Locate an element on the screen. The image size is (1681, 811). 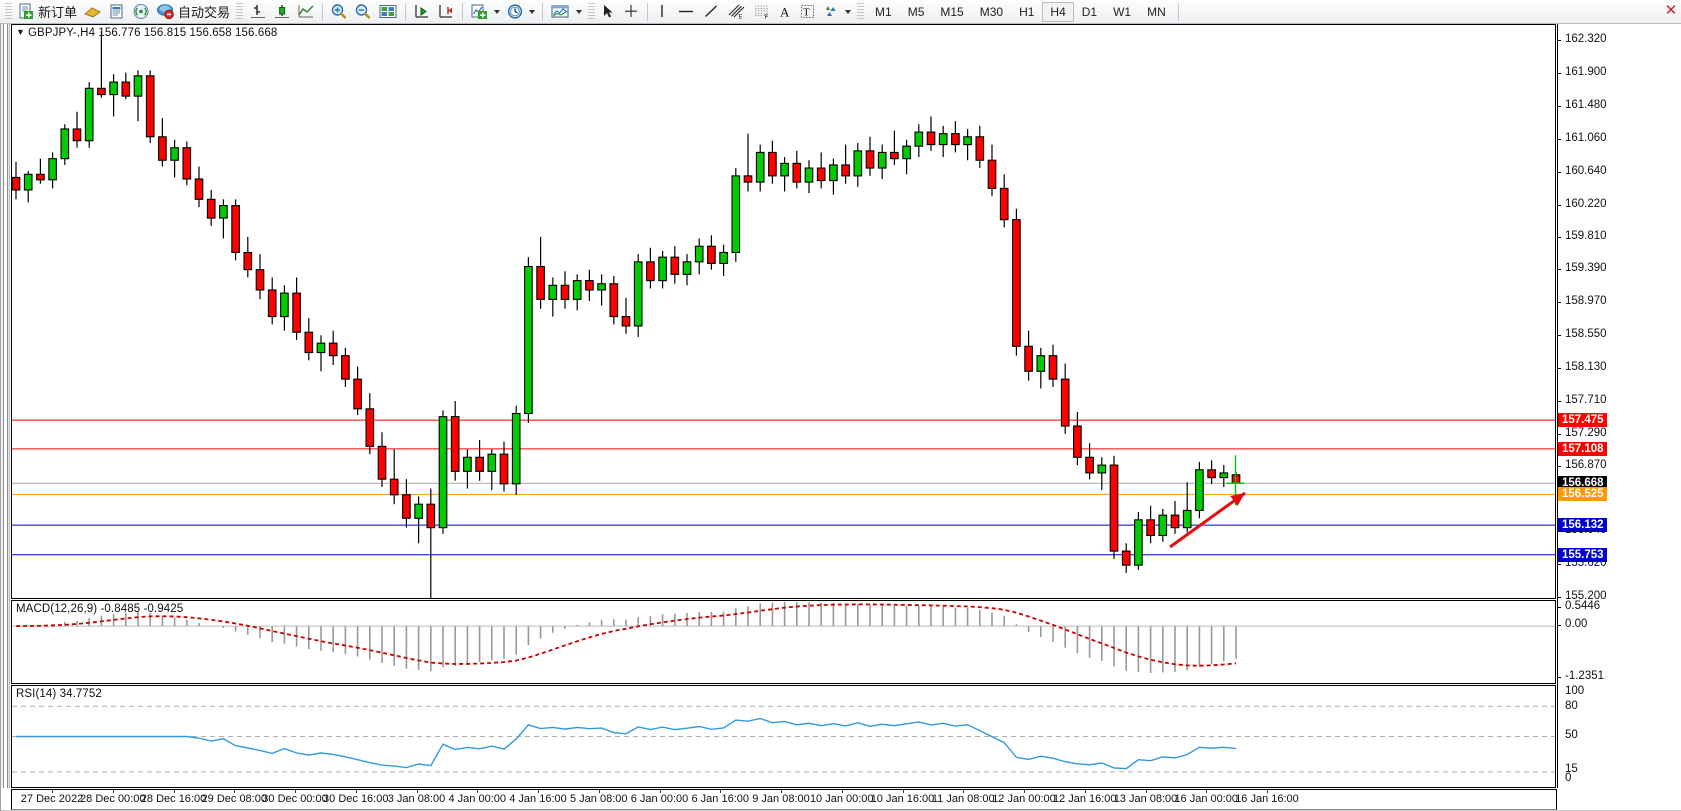
auto-scroll-button is located at coordinates (422, 11).